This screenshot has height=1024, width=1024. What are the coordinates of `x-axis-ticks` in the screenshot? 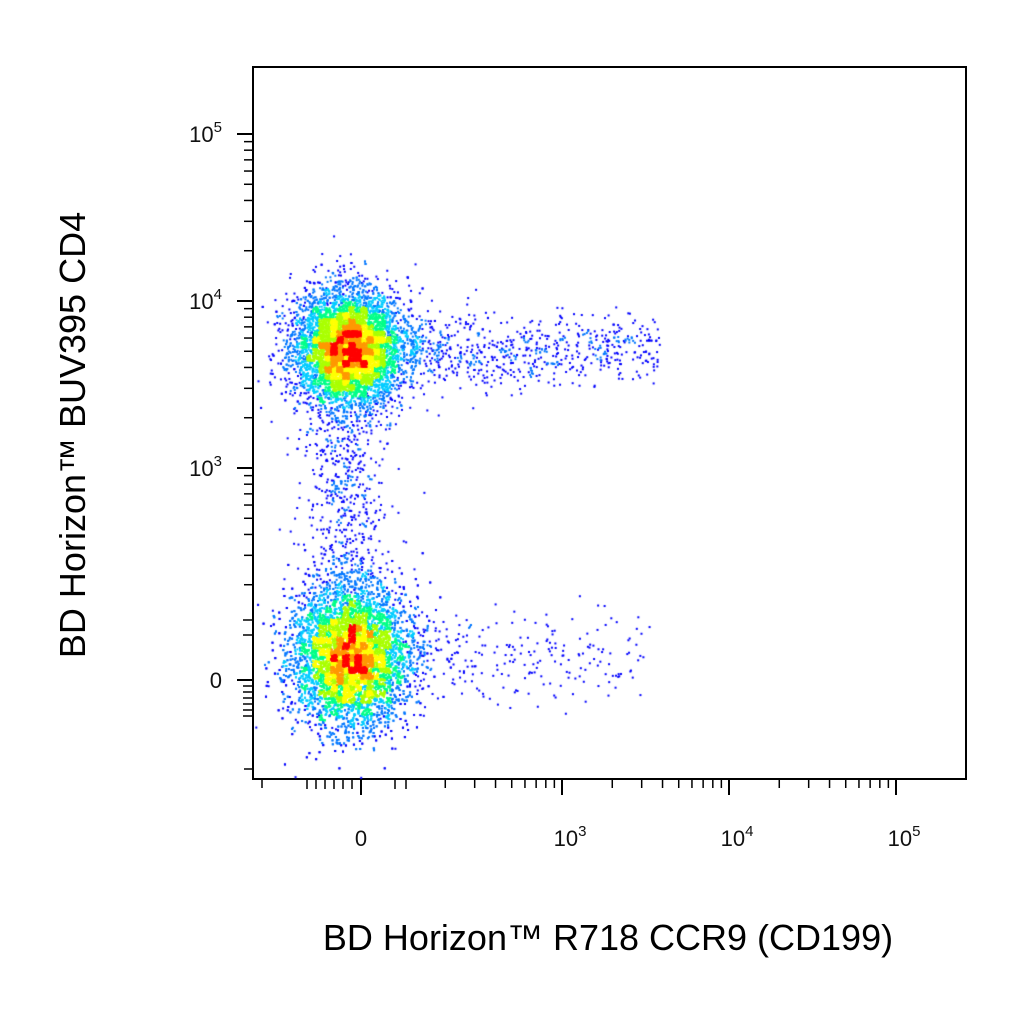 It's located at (579, 787).